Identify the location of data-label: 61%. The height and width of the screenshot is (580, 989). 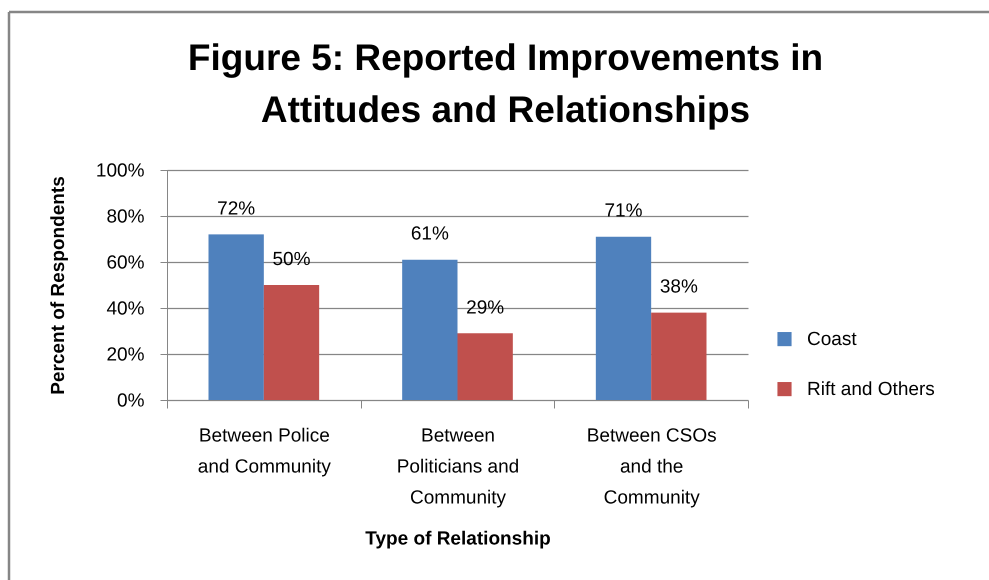
(429, 234).